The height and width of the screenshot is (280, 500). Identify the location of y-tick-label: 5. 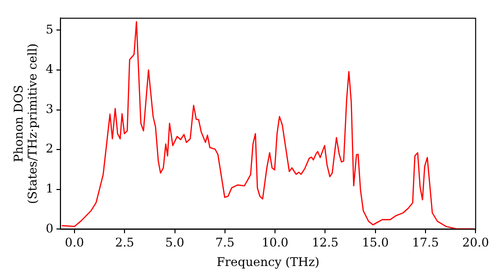
(50, 29).